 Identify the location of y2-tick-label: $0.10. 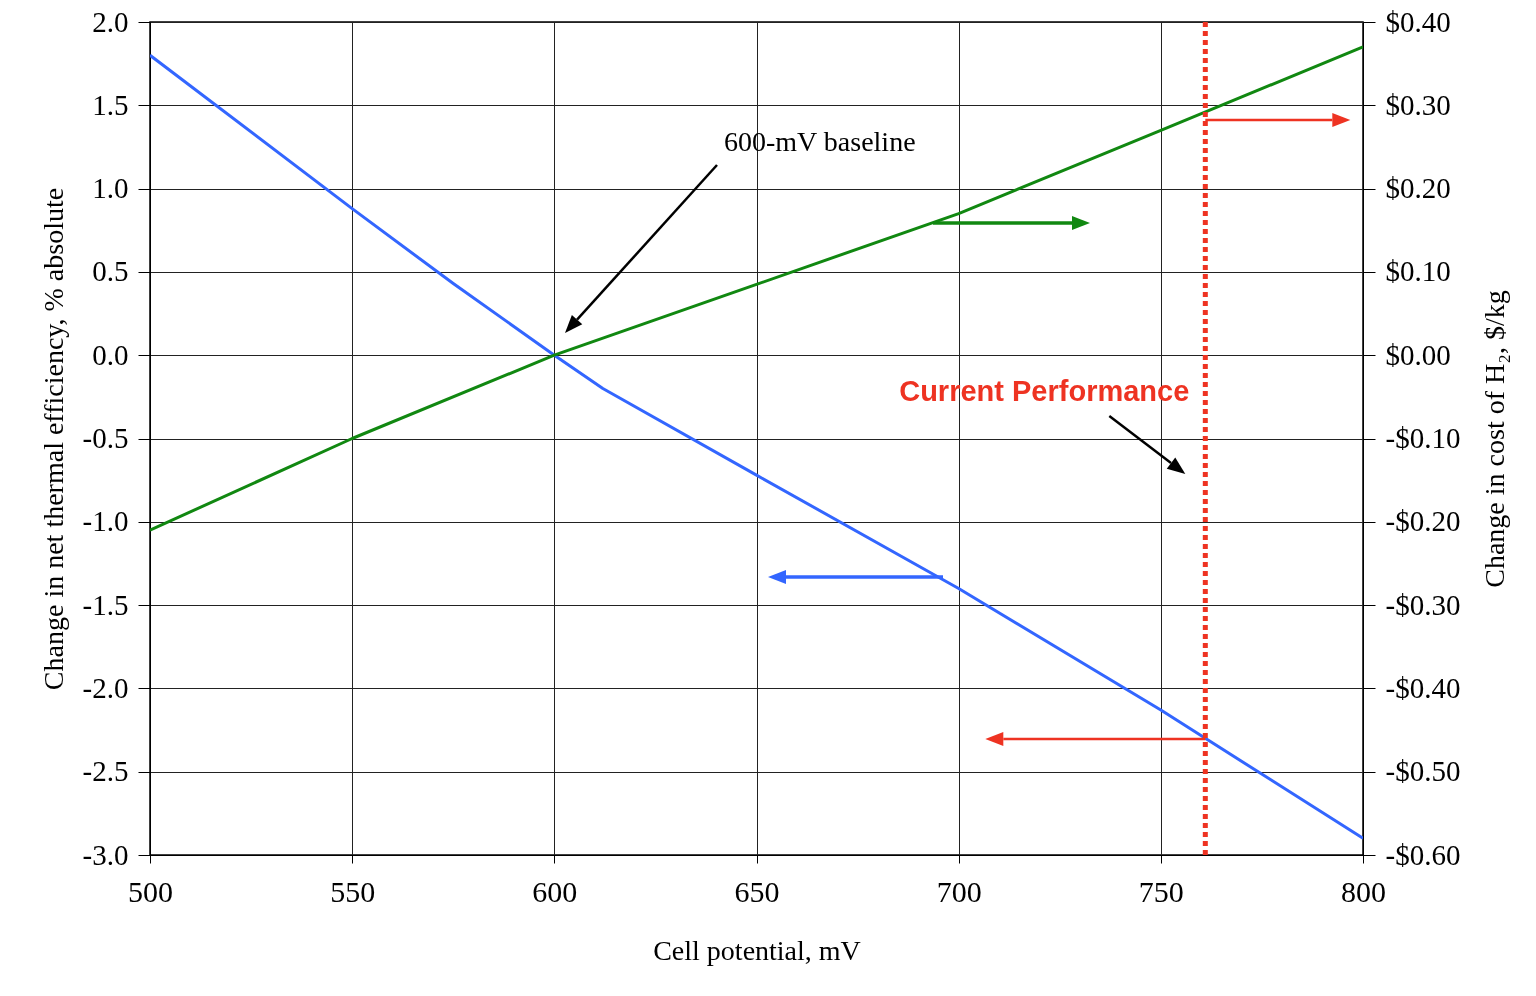
(1418, 271).